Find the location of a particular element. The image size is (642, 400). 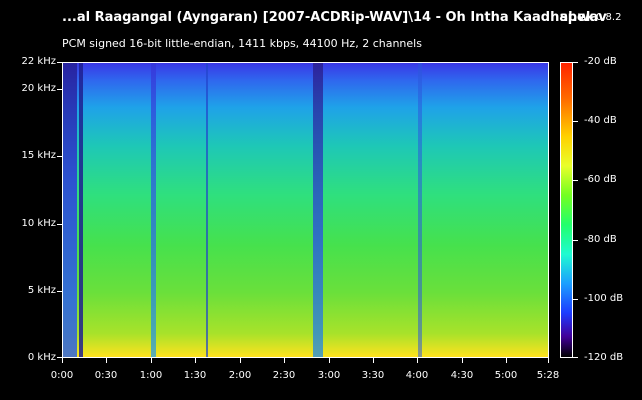

db-tick-label: -40 dB is located at coordinates (600, 120).